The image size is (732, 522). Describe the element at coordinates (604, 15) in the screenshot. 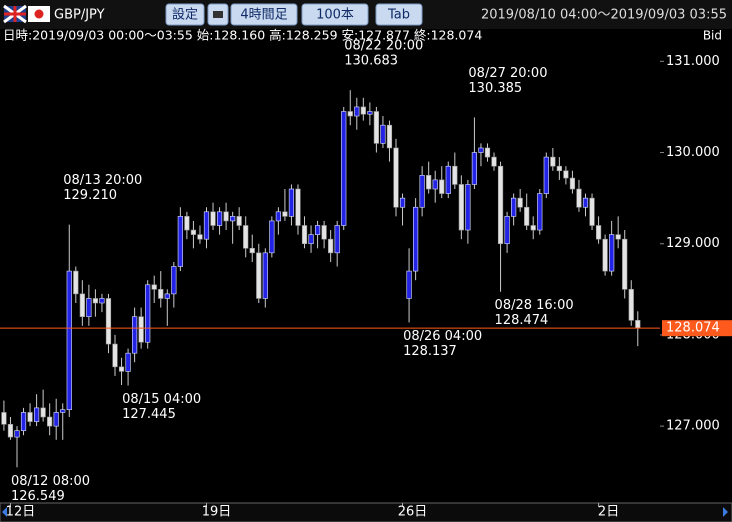

I see `range: 2019/08/10 04:00〜2019/09/03 03:55` at that location.